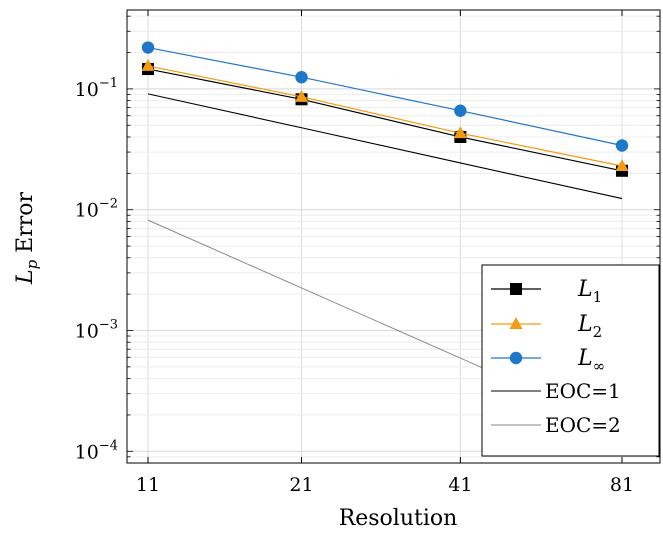 This screenshot has height=537, width=663. I want to click on y-tick-label: 10⁻², so click(96, 209).